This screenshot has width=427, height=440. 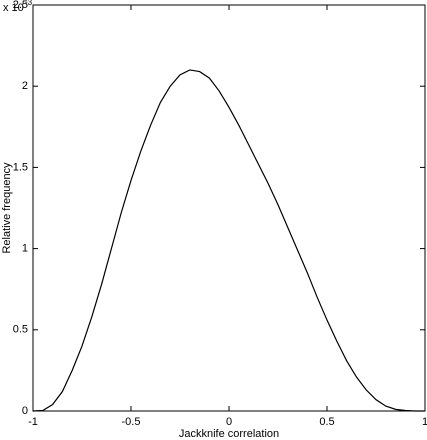 What do you see at coordinates (20, 167) in the screenshot?
I see `y-tick-label: 1.5` at bounding box center [20, 167].